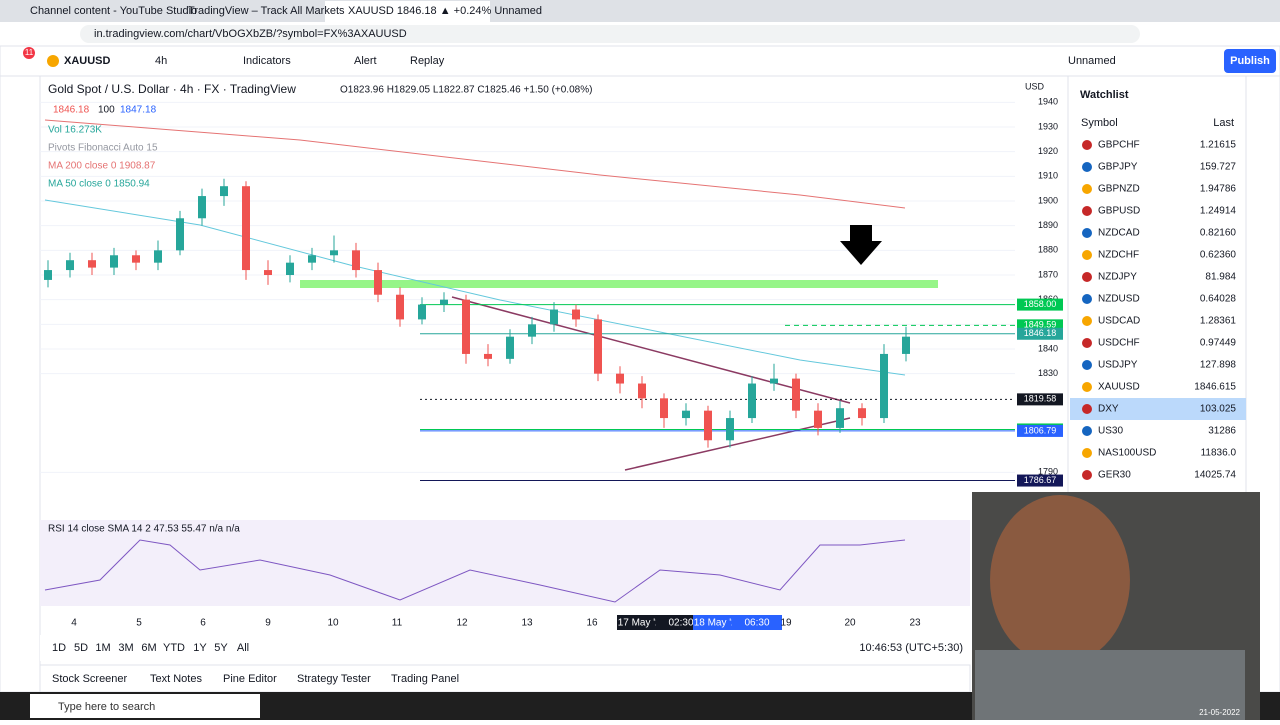 The image size is (1280, 725). Describe the element at coordinates (1119, 299) in the screenshot. I see `watch-symbol: NZDUSD` at that location.